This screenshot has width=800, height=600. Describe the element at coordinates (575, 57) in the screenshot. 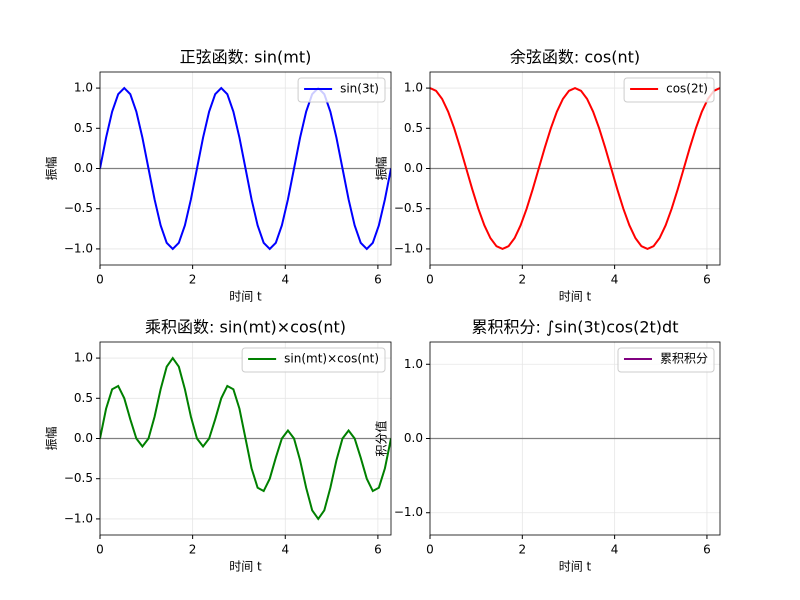

I see `subplot-title: 余弦函数: cos(nt)` at that location.